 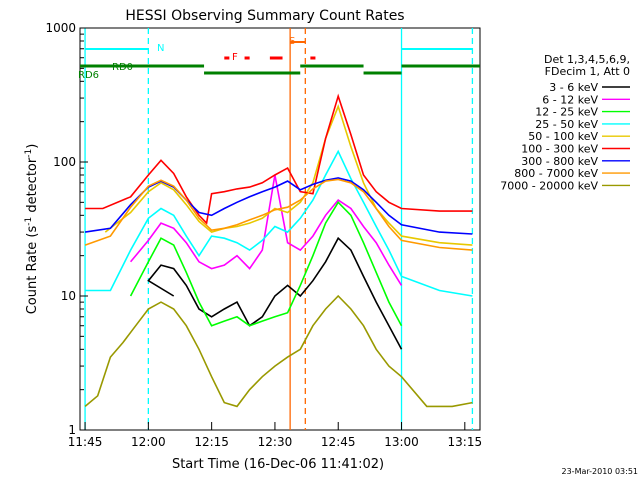 What do you see at coordinates (556, 173) in the screenshot?
I see `legend-label-7: 800 - 7000 keV` at bounding box center [556, 173].